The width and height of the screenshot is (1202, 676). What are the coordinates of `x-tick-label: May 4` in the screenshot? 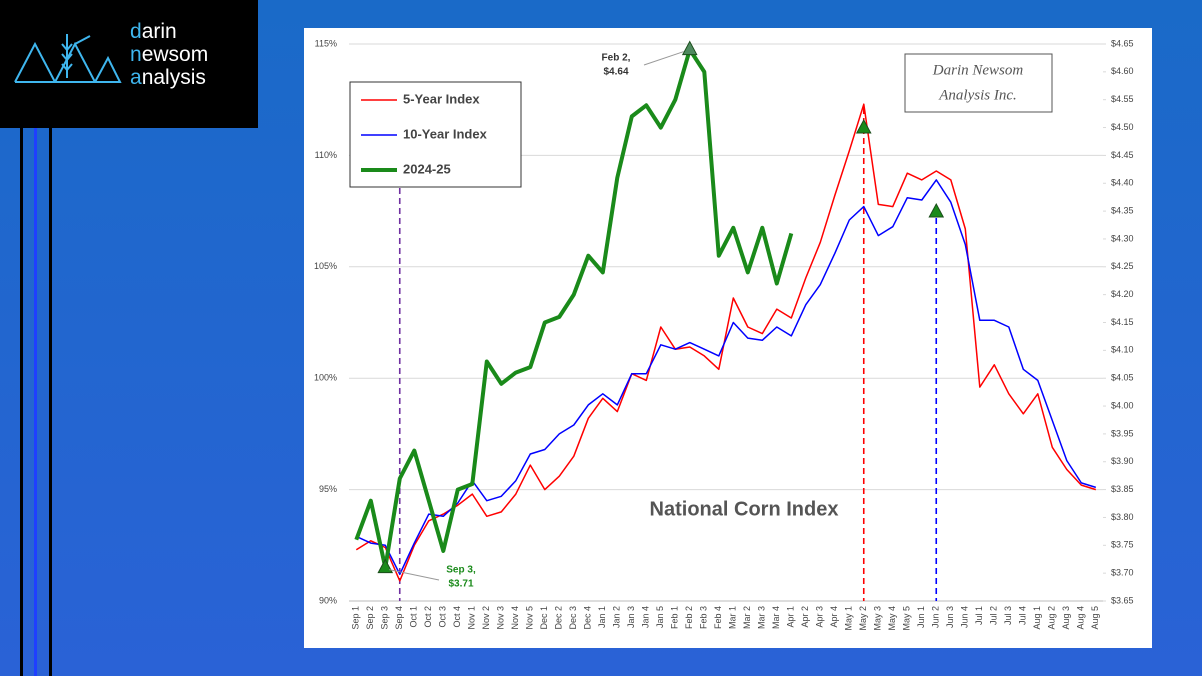 It's located at (892, 618).